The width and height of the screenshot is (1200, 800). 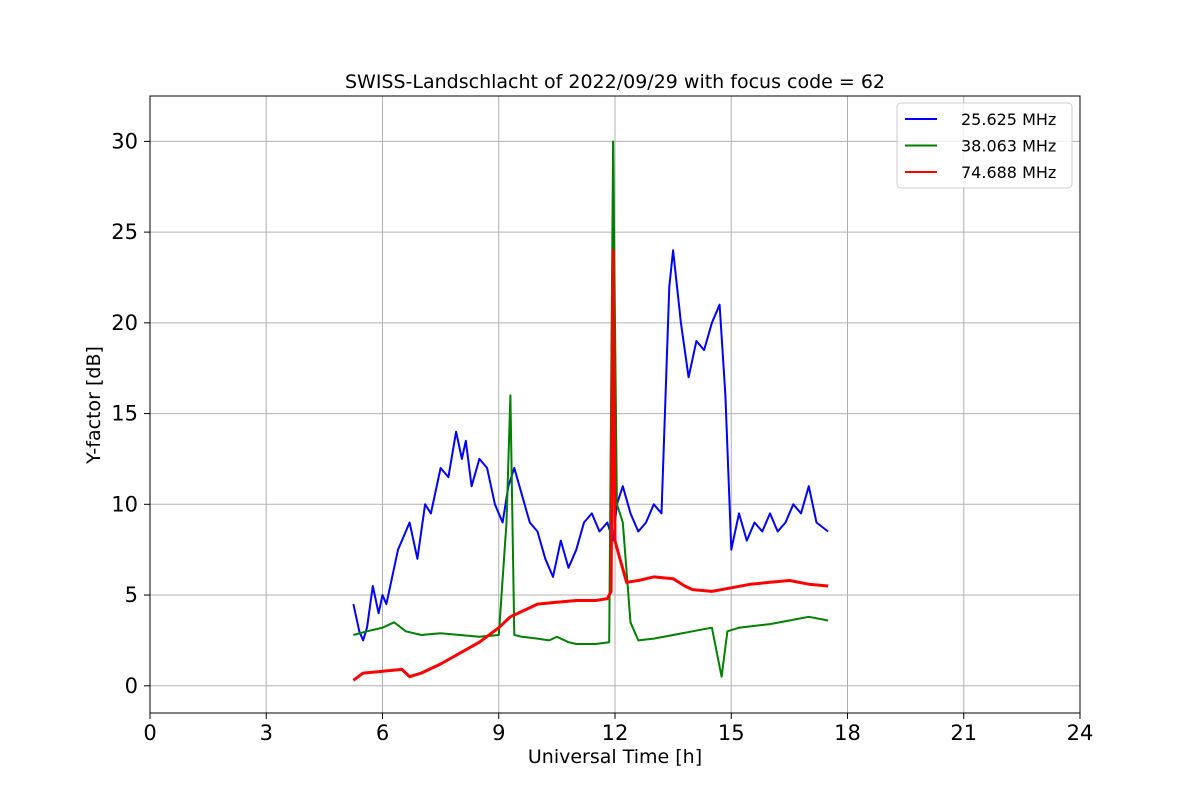 I want to click on x-axis-ticks: 0 3 6 9 12 15 18 21 24, so click(x=618, y=729).